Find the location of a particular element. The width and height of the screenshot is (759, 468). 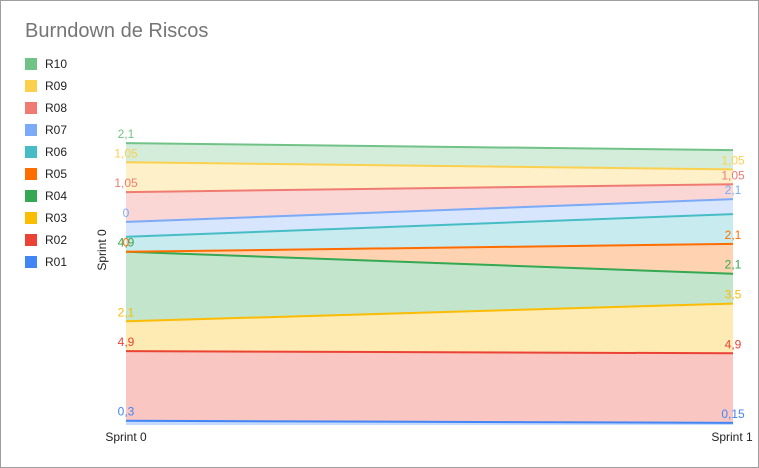

area-r09 is located at coordinates (429, 177).